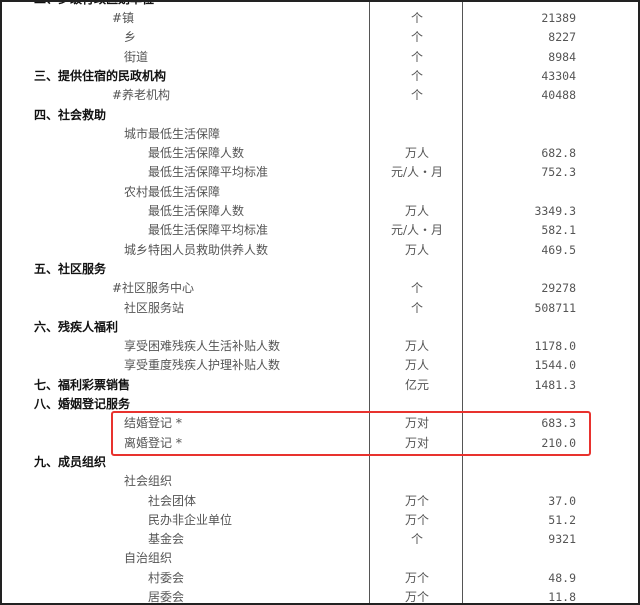 The width and height of the screenshot is (640, 605). What do you see at coordinates (202, 346) in the screenshot?
I see `row-label: 享受困难残疾人生活补贴人数` at bounding box center [202, 346].